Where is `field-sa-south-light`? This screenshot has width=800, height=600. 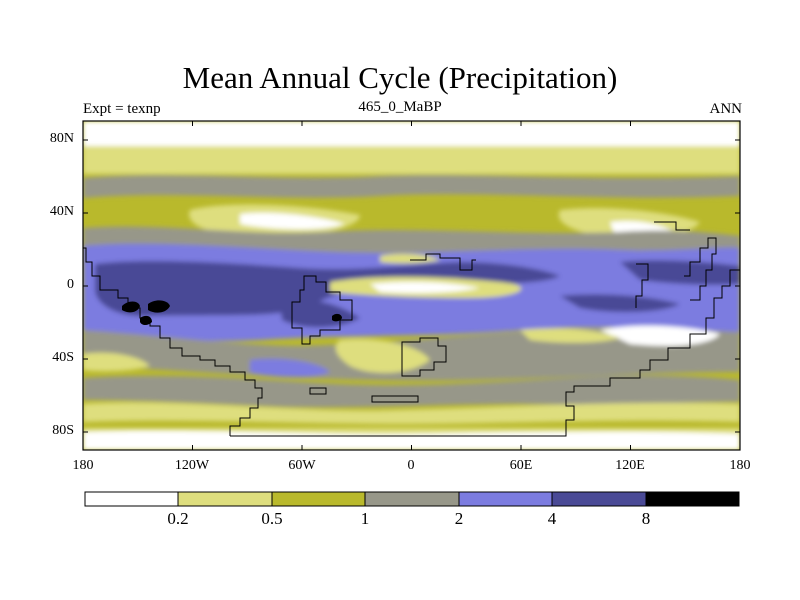
field-sa-south-light is located at coordinates (382, 356).